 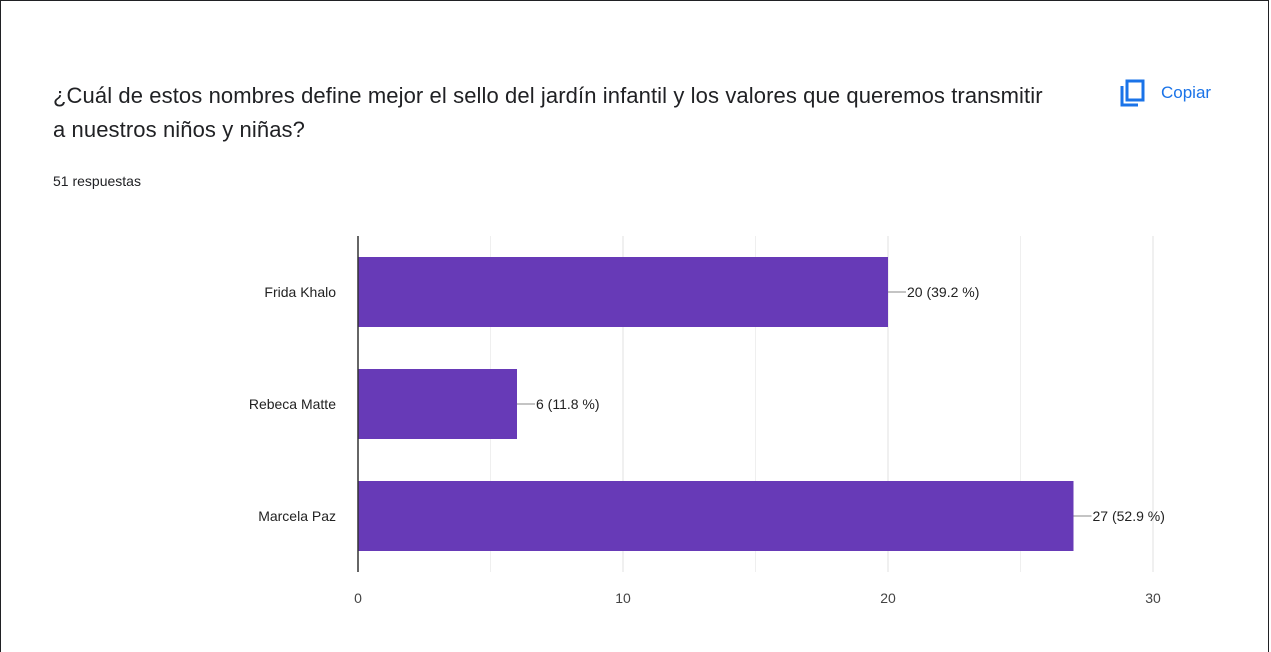 I want to click on x-tick-label: 20, so click(x=888, y=598).